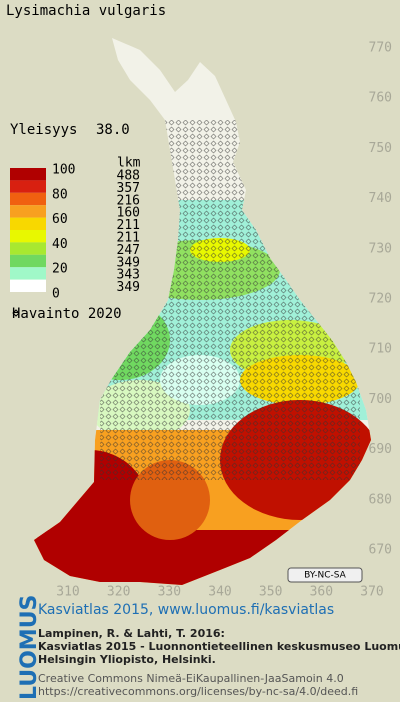  What do you see at coordinates (60, 269) in the screenshot?
I see `legend-percent: 20` at bounding box center [60, 269].